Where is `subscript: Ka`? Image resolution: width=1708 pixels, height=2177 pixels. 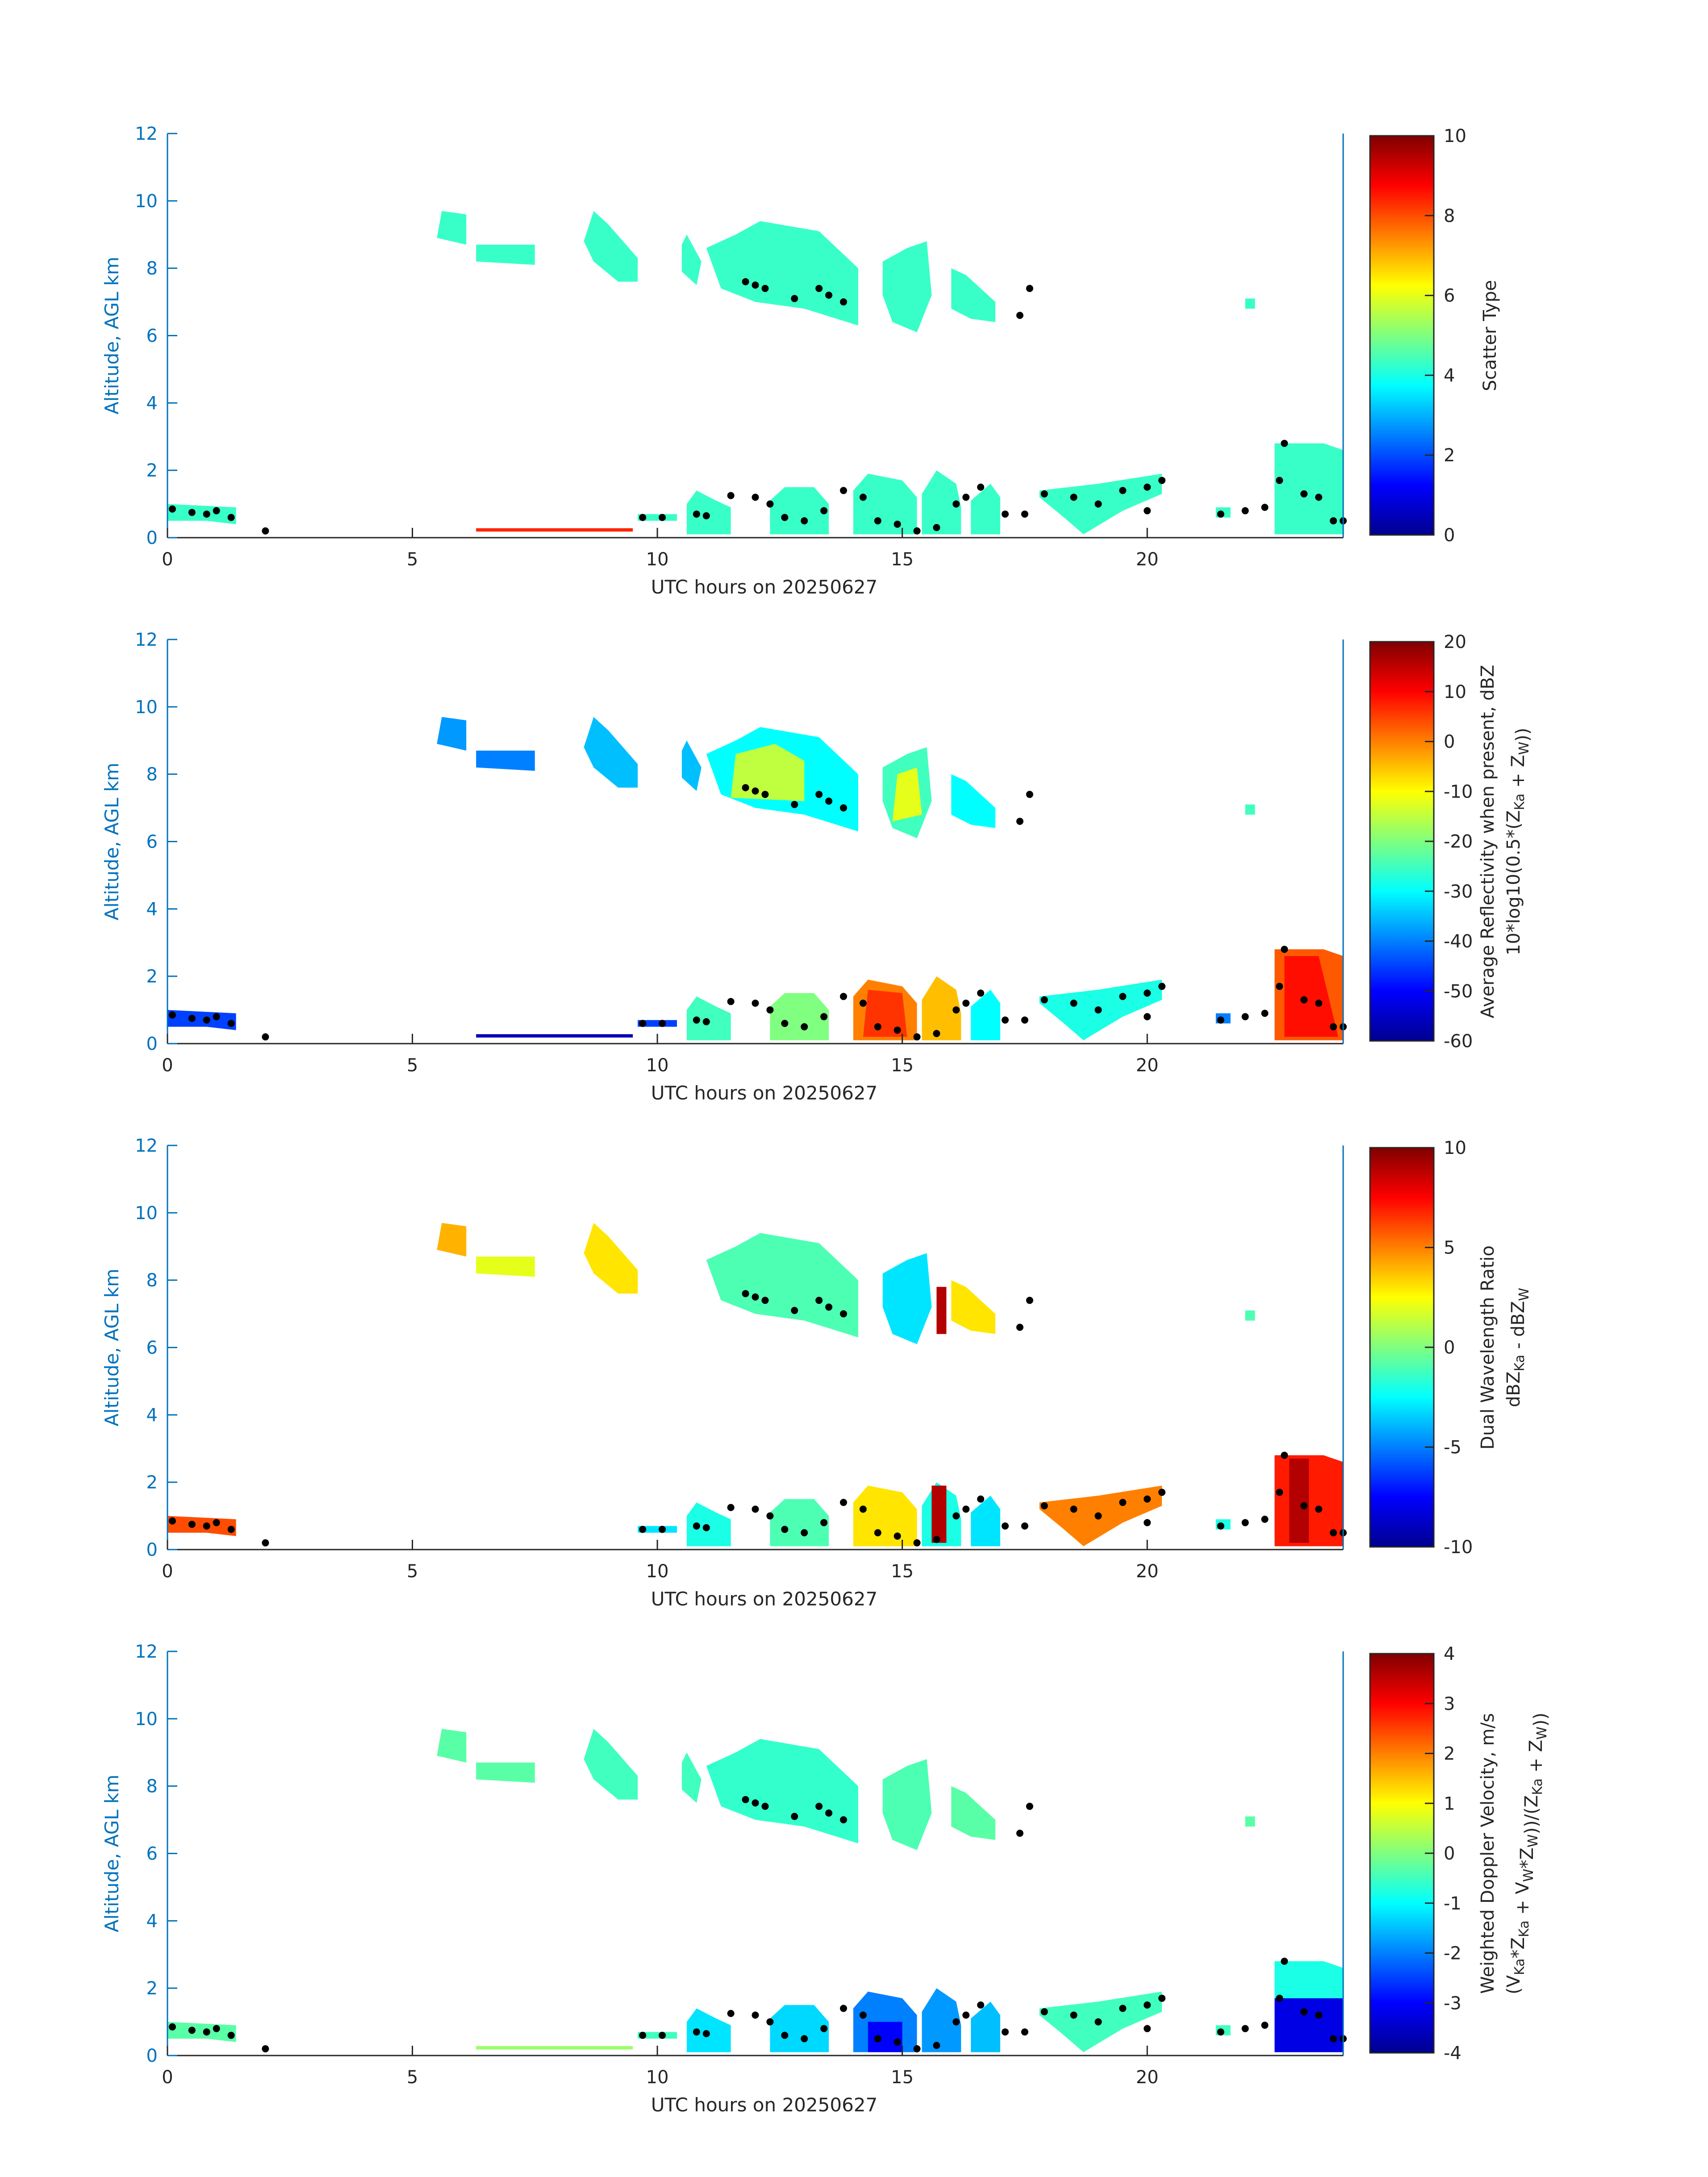
subscript: Ka is located at coordinates (1520, 1363).